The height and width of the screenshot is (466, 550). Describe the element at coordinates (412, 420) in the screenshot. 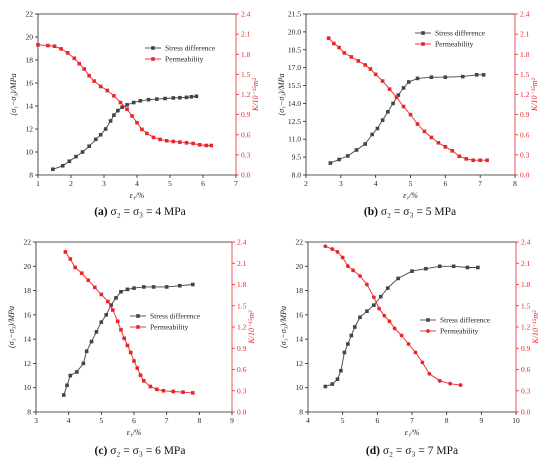

I see `x-tick-label: 7` at that location.